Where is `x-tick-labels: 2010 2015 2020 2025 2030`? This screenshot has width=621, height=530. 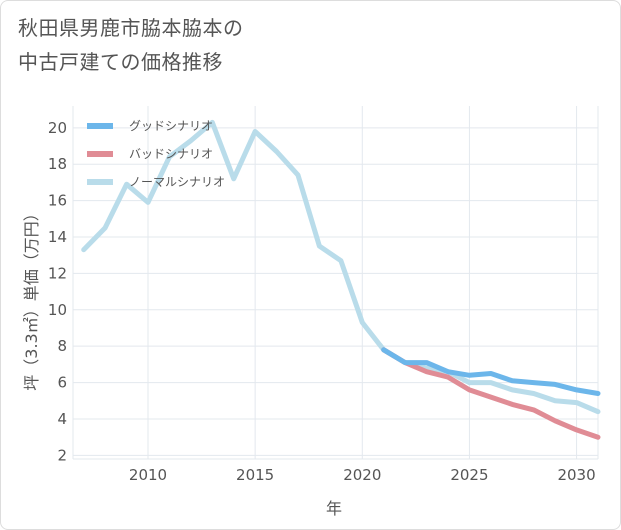 x-tick-labels: 2010 2015 2020 2025 2030 is located at coordinates (362, 475).